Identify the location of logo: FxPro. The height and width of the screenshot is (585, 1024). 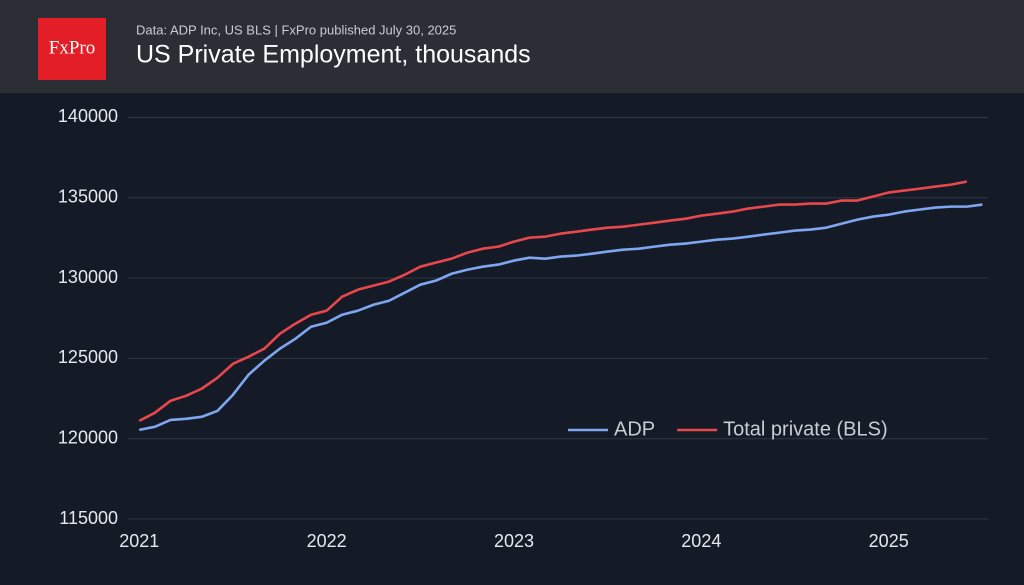
(72, 47).